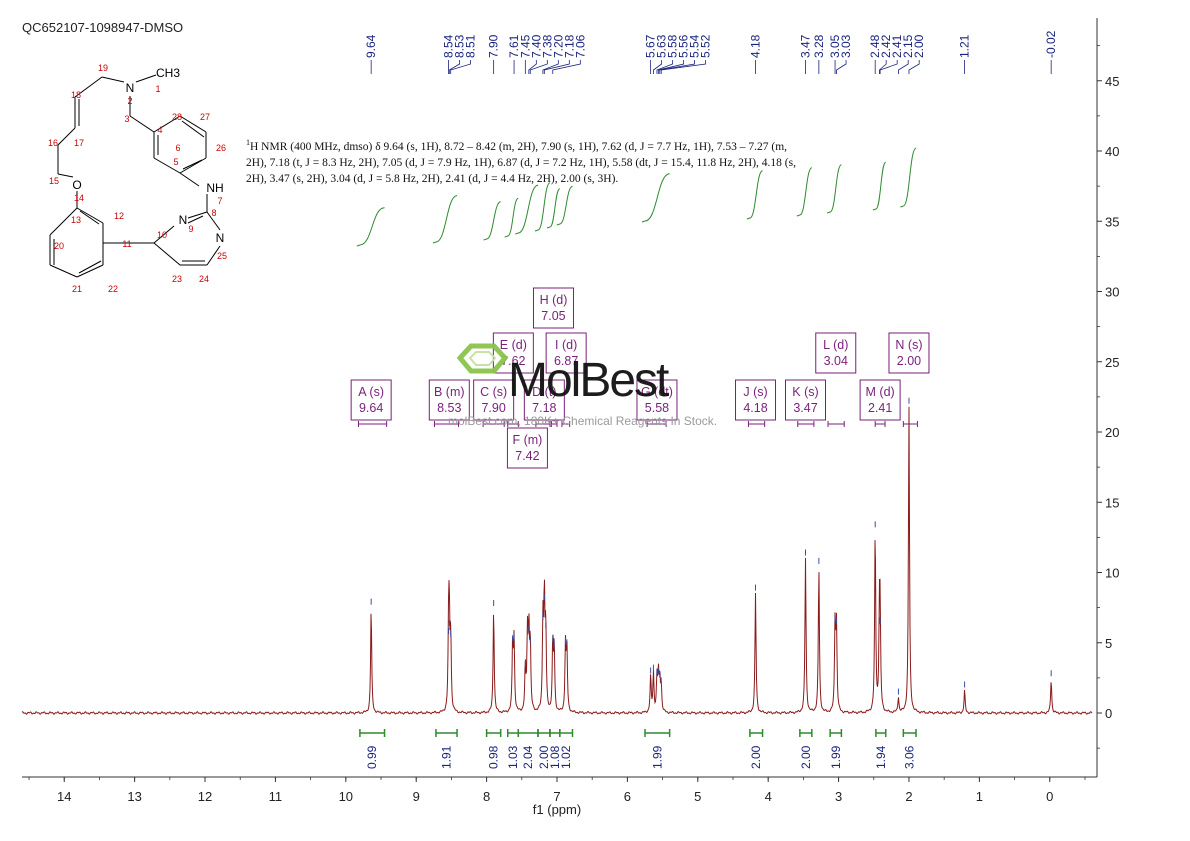 Image resolution: width=1190 pixels, height=841 pixels. I want to click on peak-label-group: 4.18, so click(756, 54).